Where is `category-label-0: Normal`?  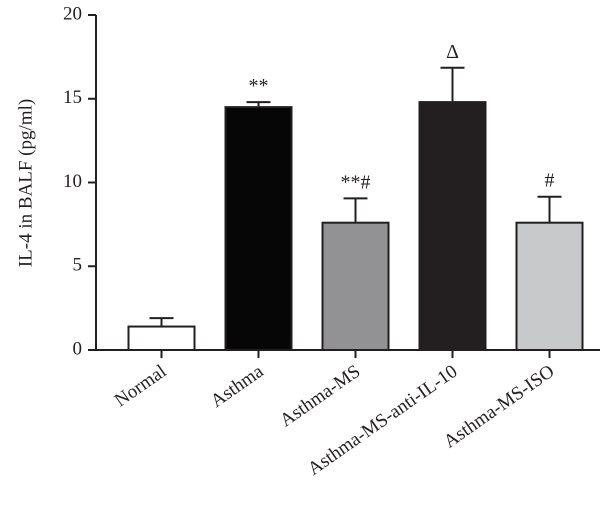
category-label-0: Normal is located at coordinates (141, 386).